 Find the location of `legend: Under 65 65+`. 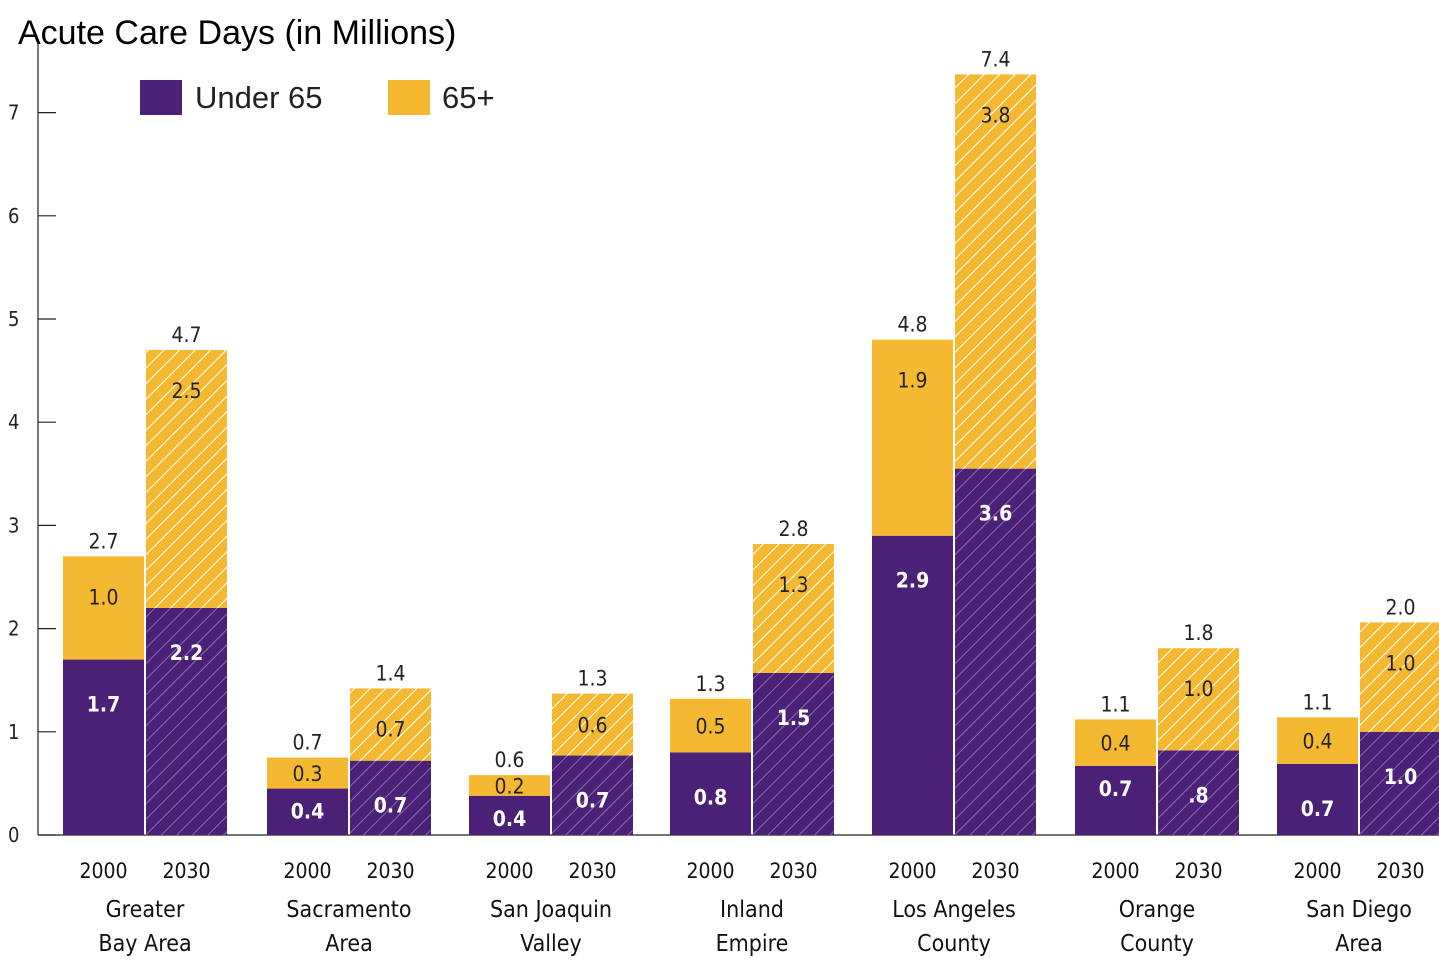

legend: Under 65 65+ is located at coordinates (317, 97).